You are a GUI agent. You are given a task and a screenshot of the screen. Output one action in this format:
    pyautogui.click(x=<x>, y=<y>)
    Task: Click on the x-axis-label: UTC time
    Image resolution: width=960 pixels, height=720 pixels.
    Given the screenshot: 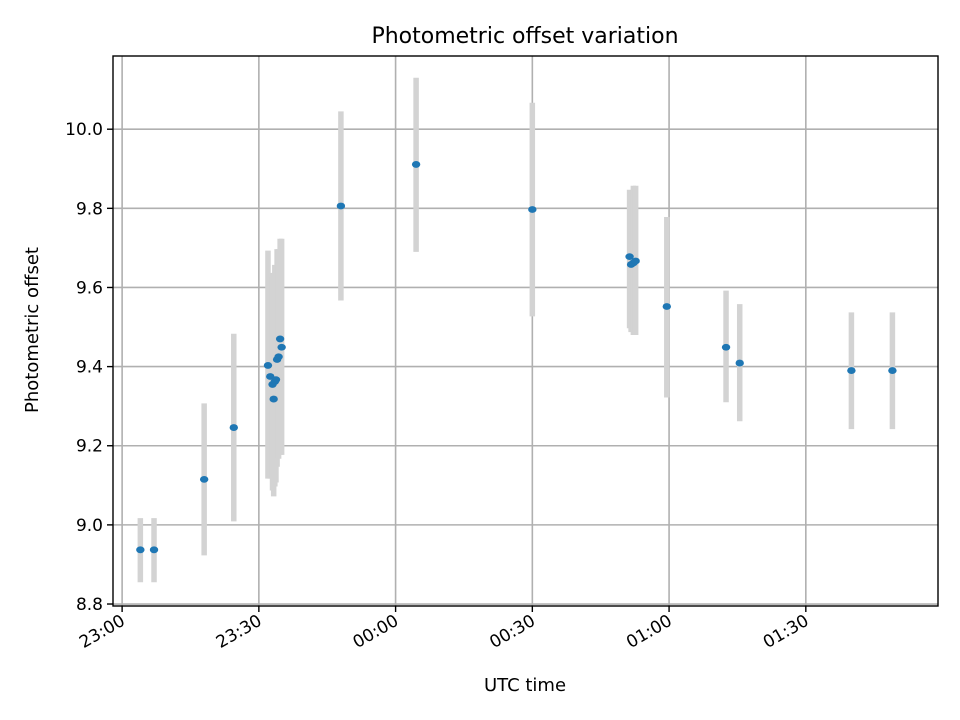 What is the action you would take?
    pyautogui.click(x=525, y=685)
    